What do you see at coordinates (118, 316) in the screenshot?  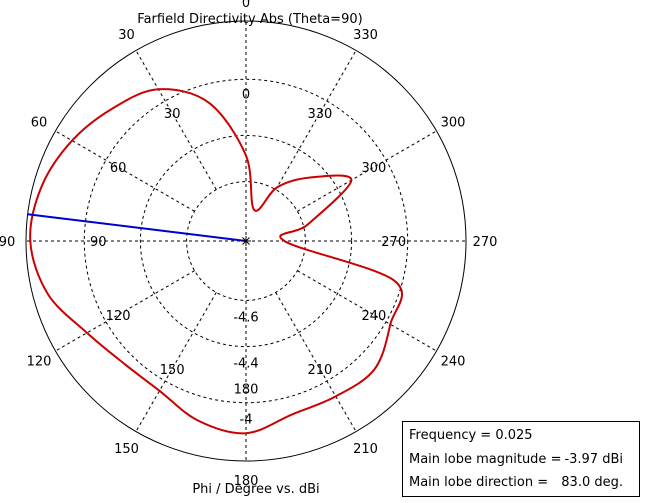 I see `inner-angle-label: 120` at bounding box center [118, 316].